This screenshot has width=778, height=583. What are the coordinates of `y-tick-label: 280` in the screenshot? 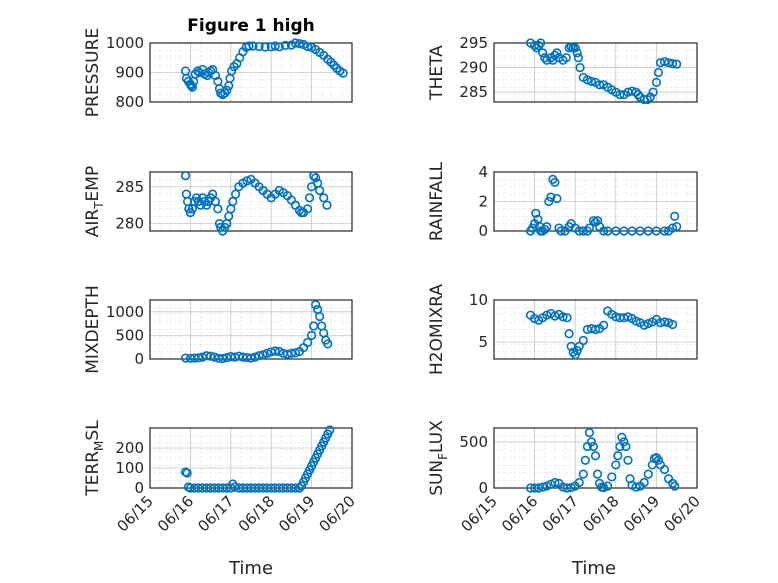 It's located at (129, 224).